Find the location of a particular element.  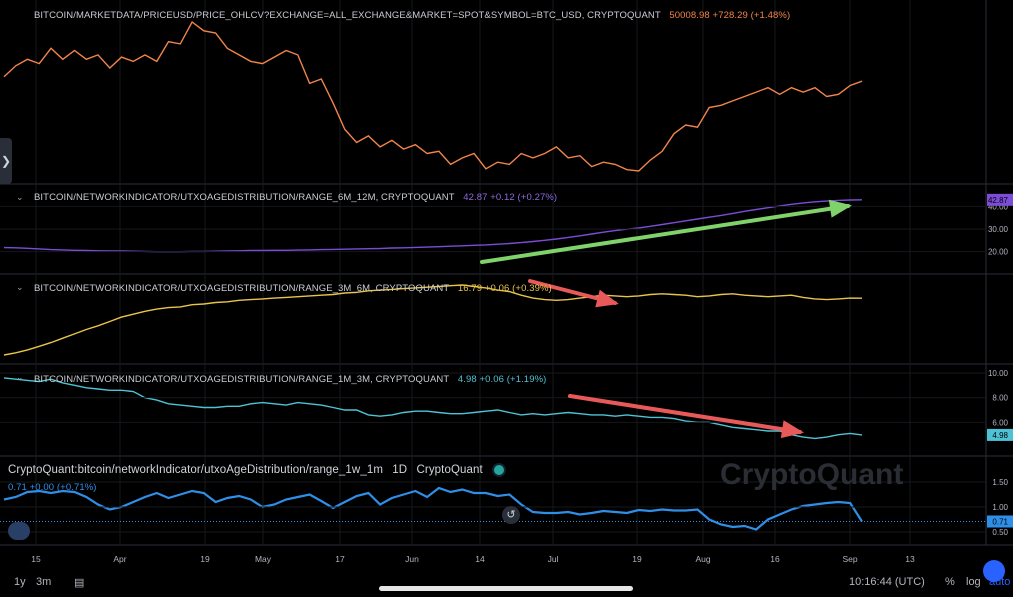

x-tick-label: 17 is located at coordinates (340, 559).